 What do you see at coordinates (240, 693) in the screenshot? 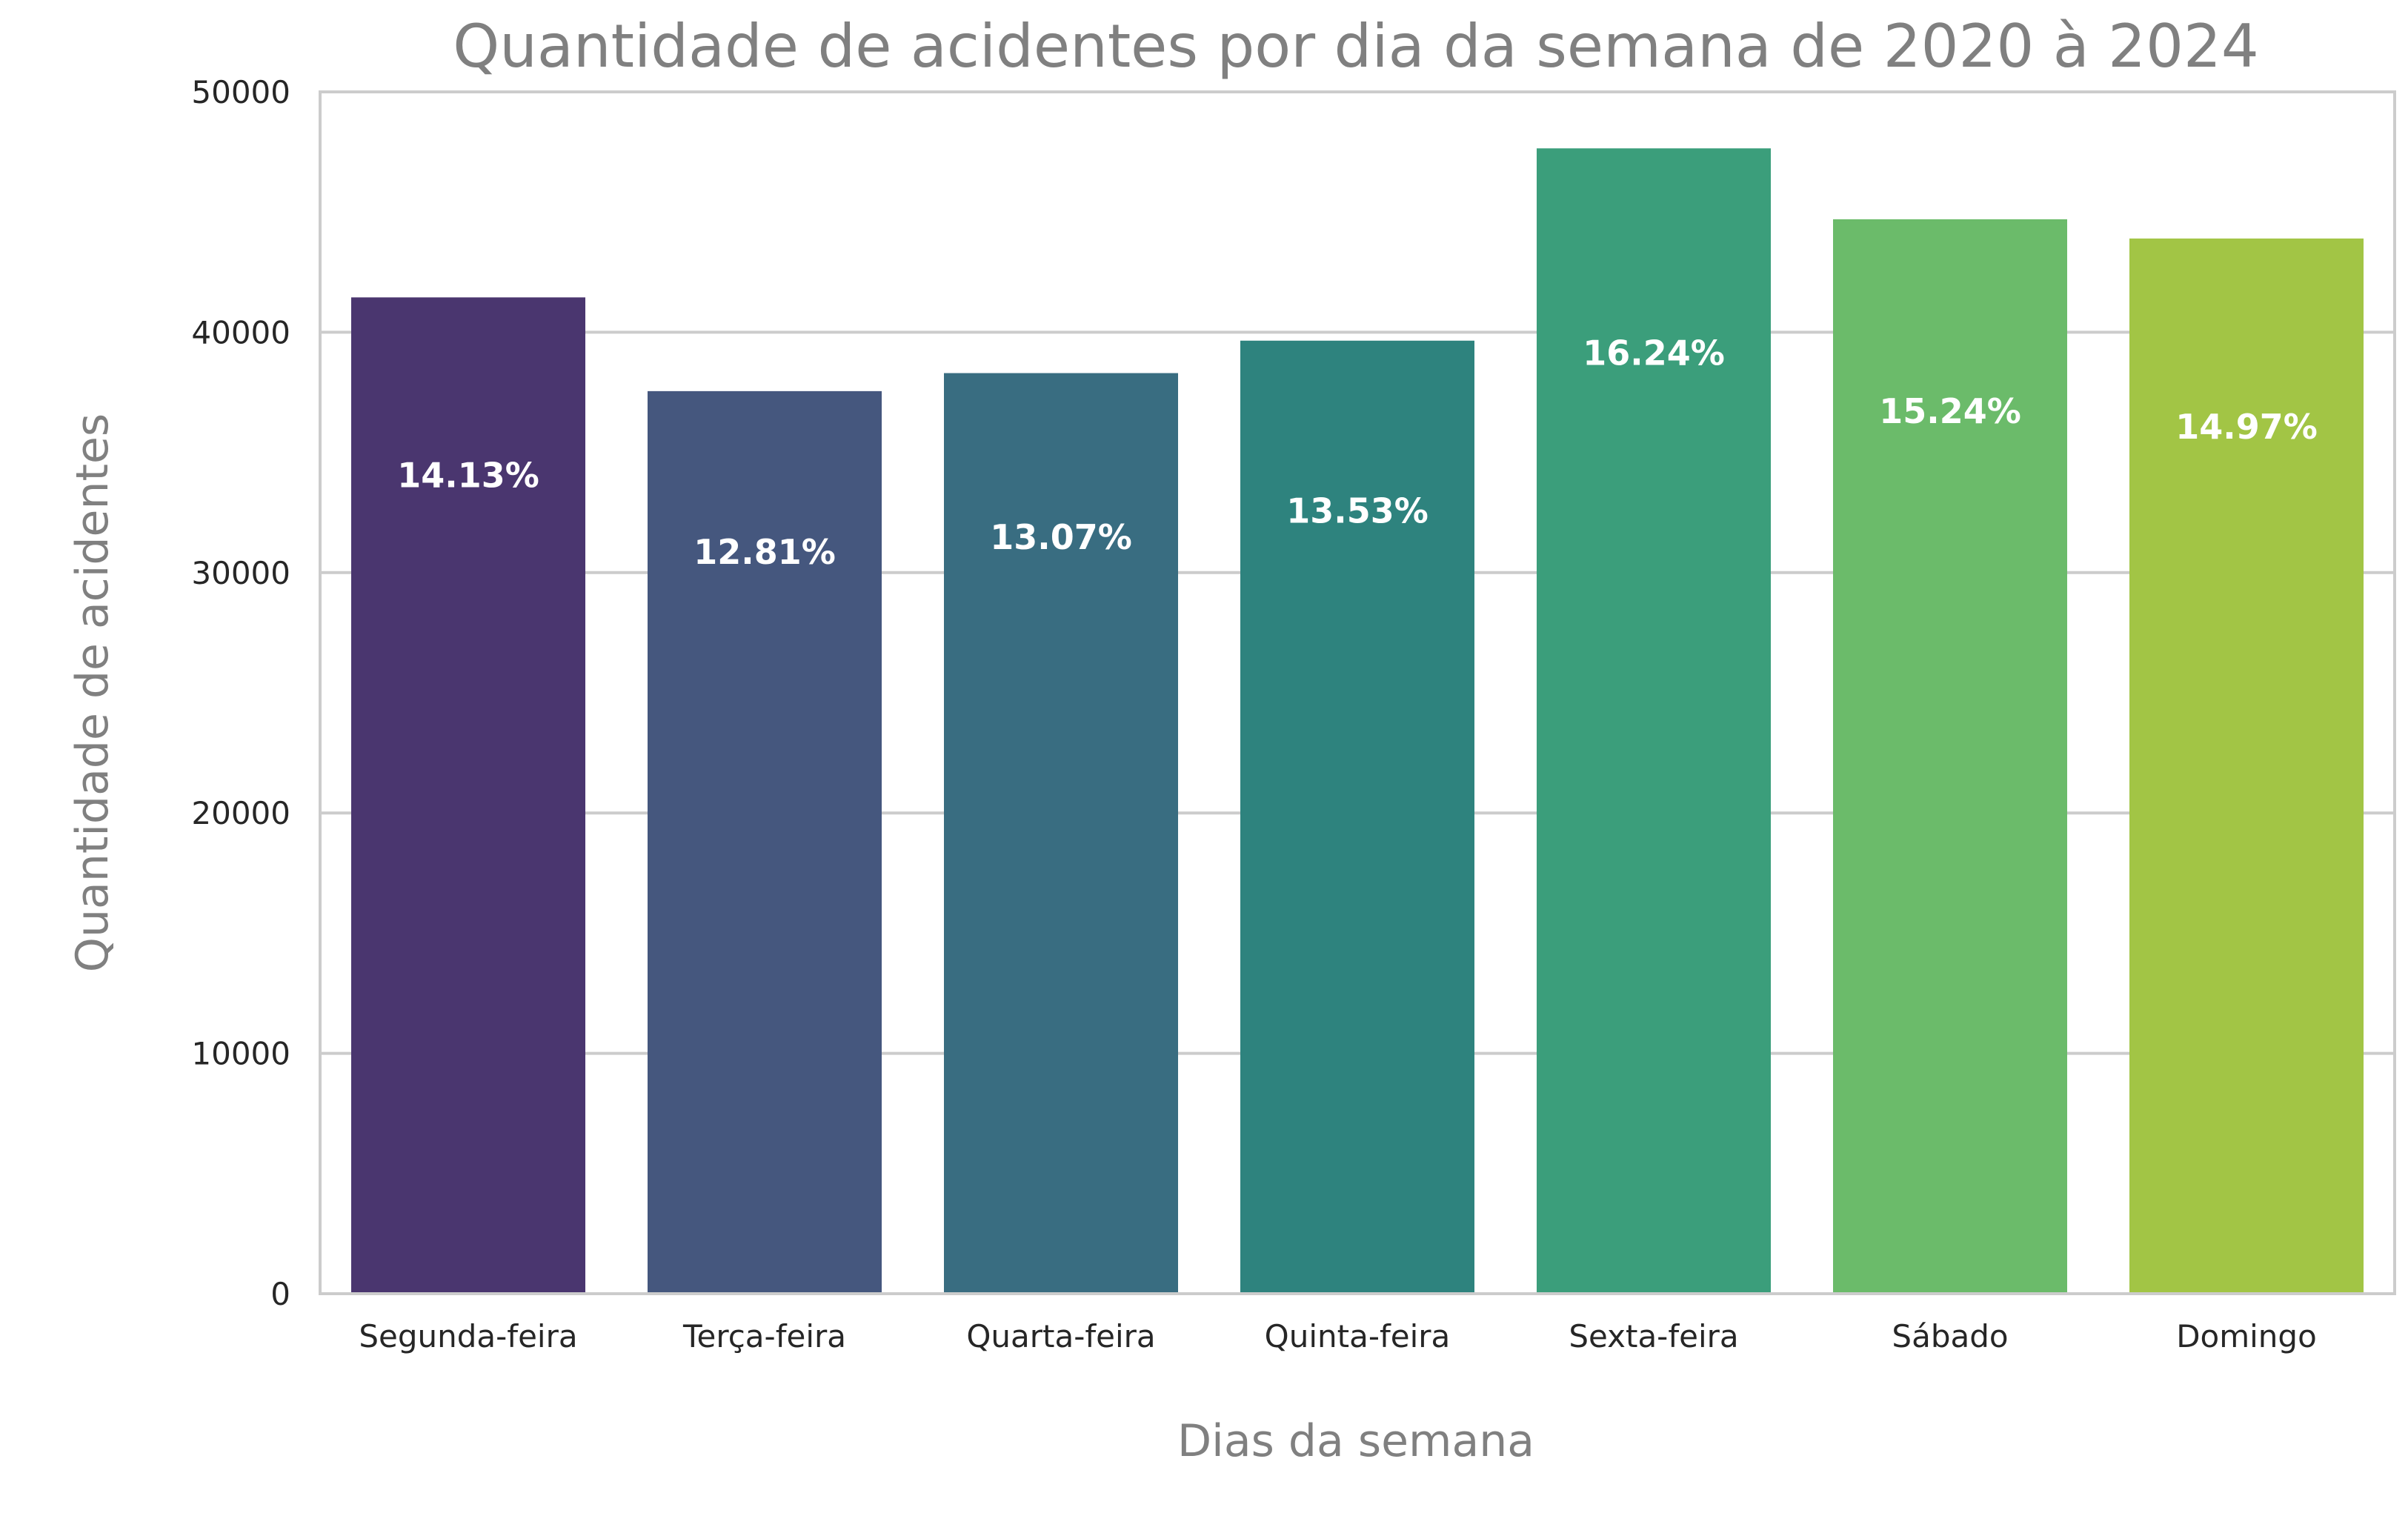
I see `y-axis-ticks: 0 10000 20000 30000 40000 50000` at bounding box center [240, 693].